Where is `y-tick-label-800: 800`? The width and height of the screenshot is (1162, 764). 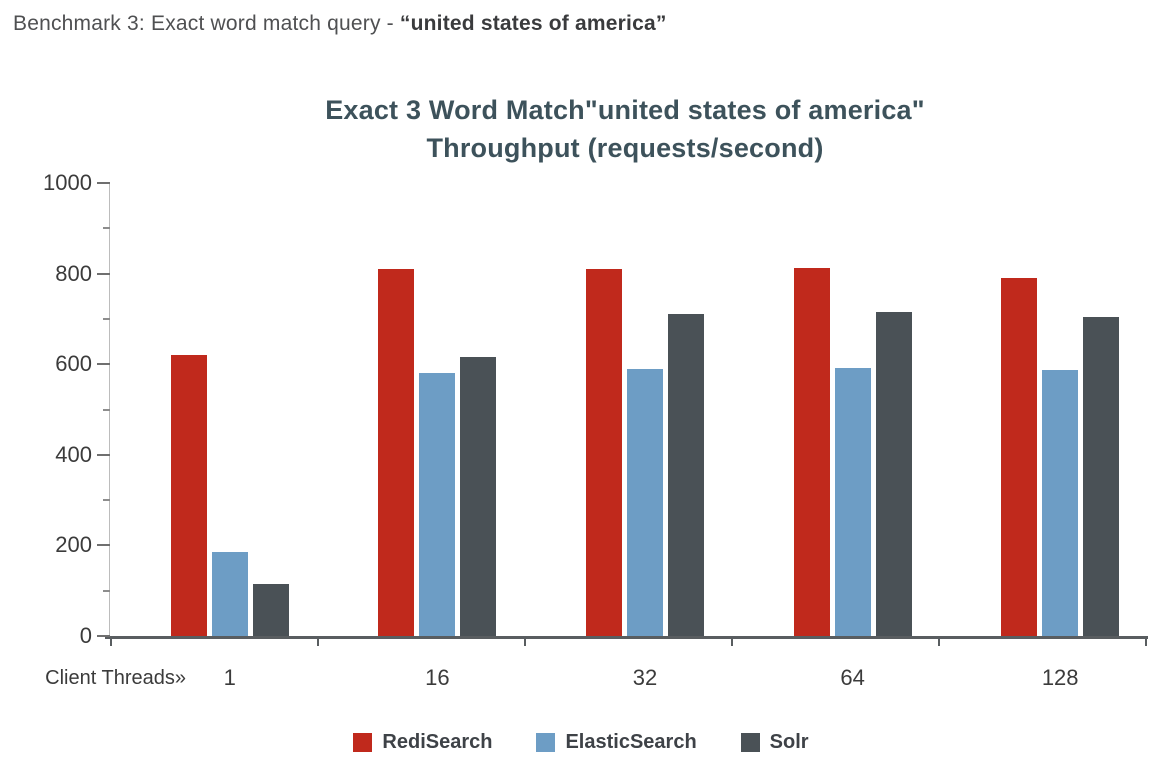
y-tick-label-800: 800 is located at coordinates (73, 273).